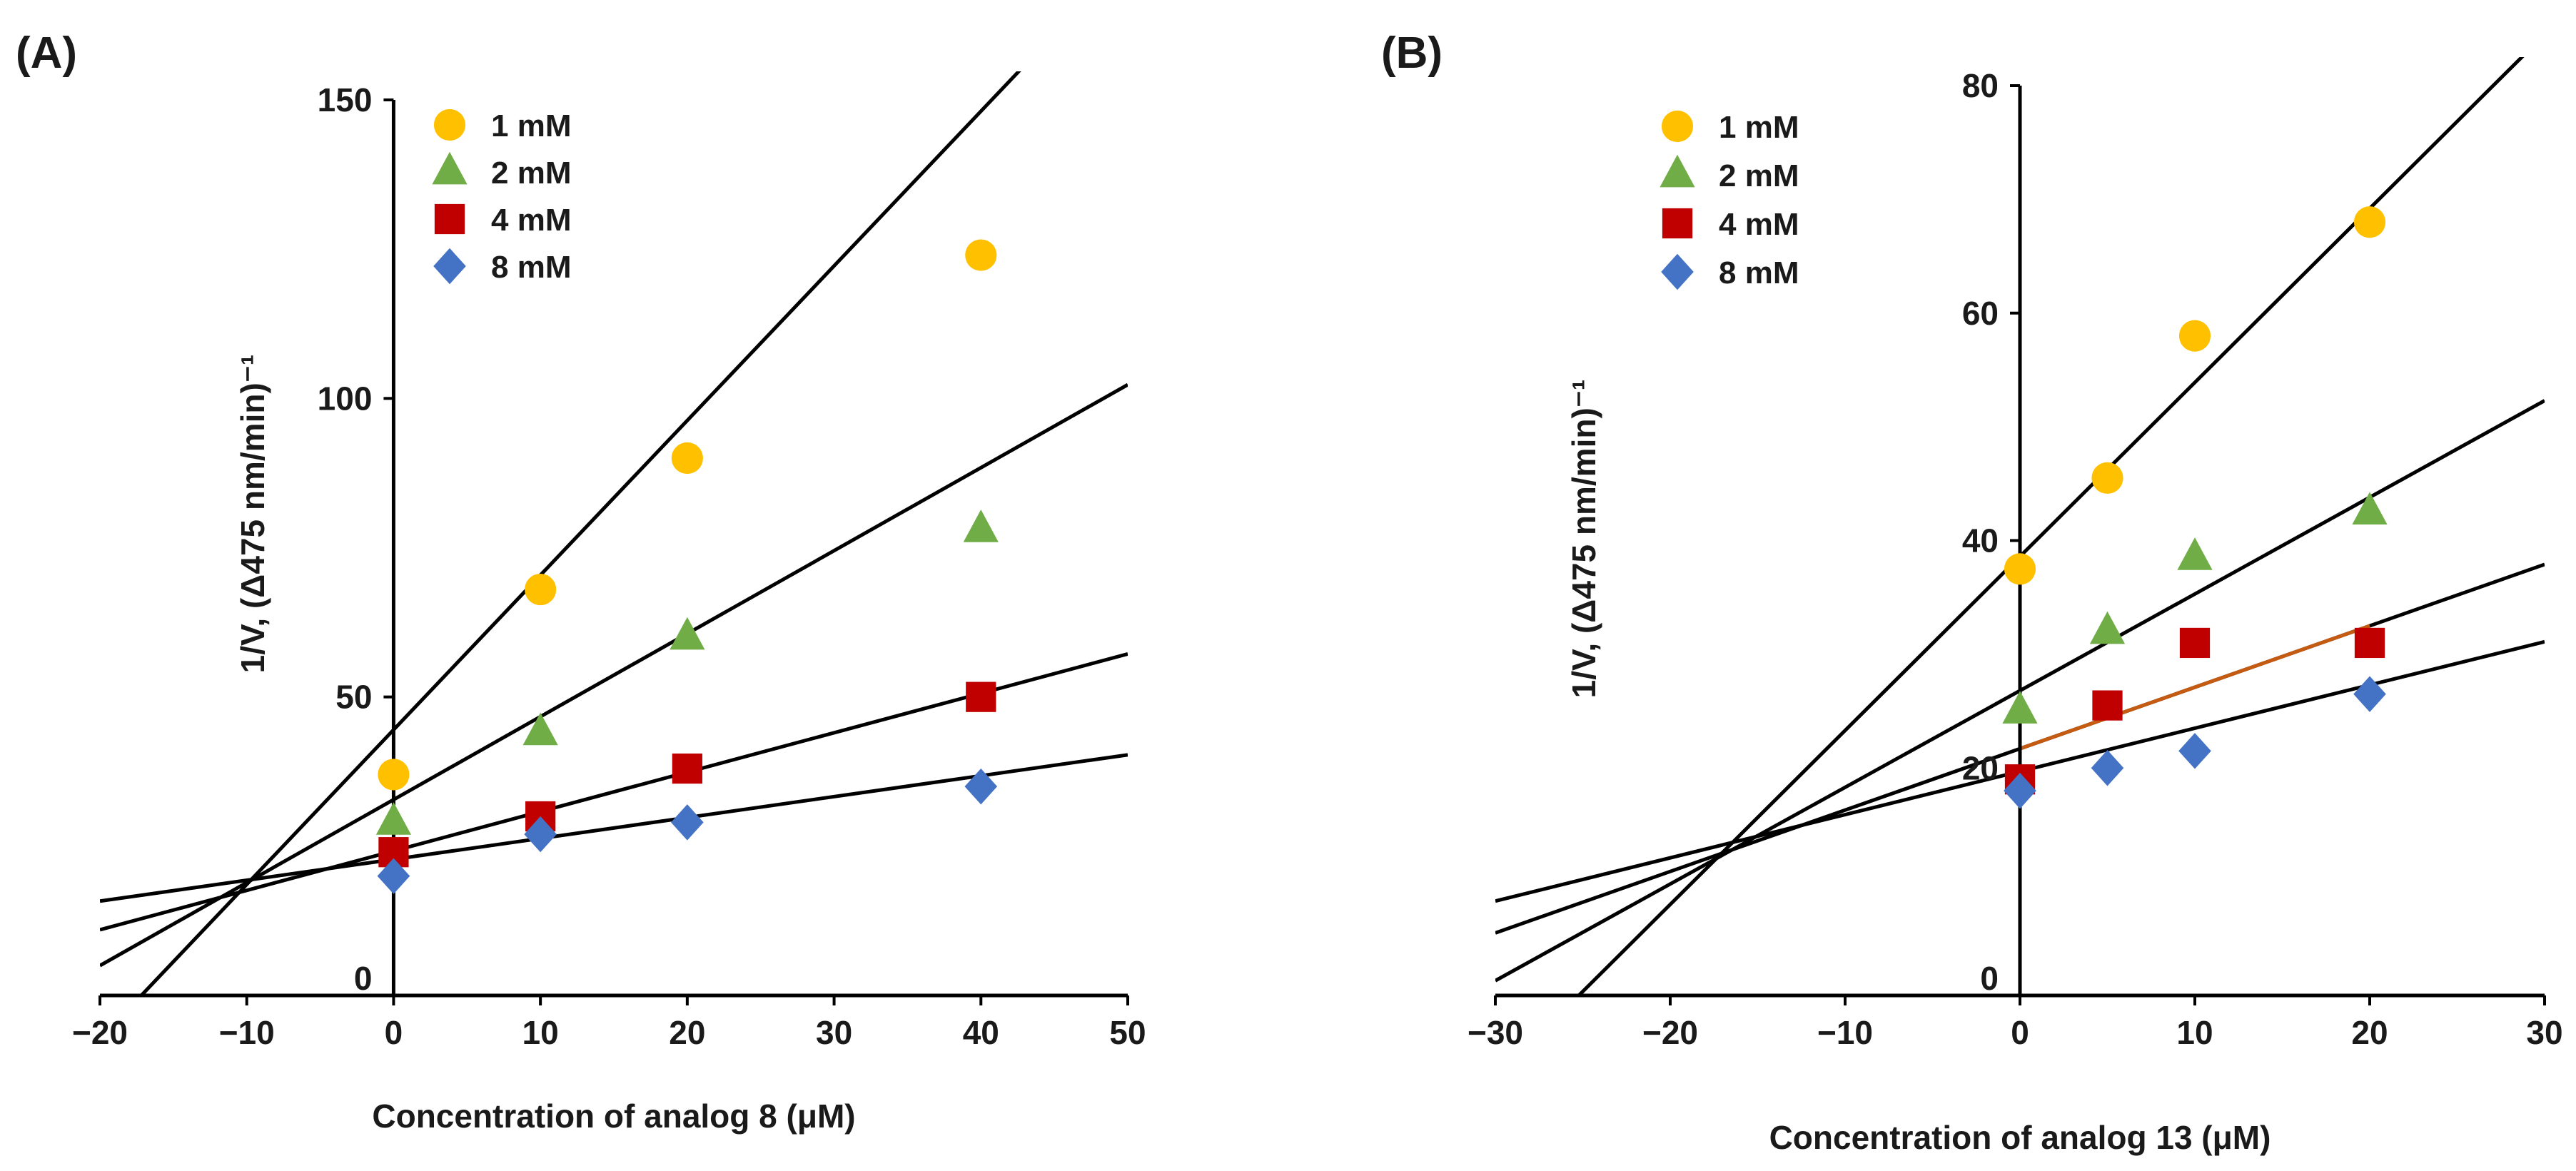  What do you see at coordinates (613, 1117) in the screenshot?
I see `x-axis-title: Concentration of analog 8 (μM)` at bounding box center [613, 1117].